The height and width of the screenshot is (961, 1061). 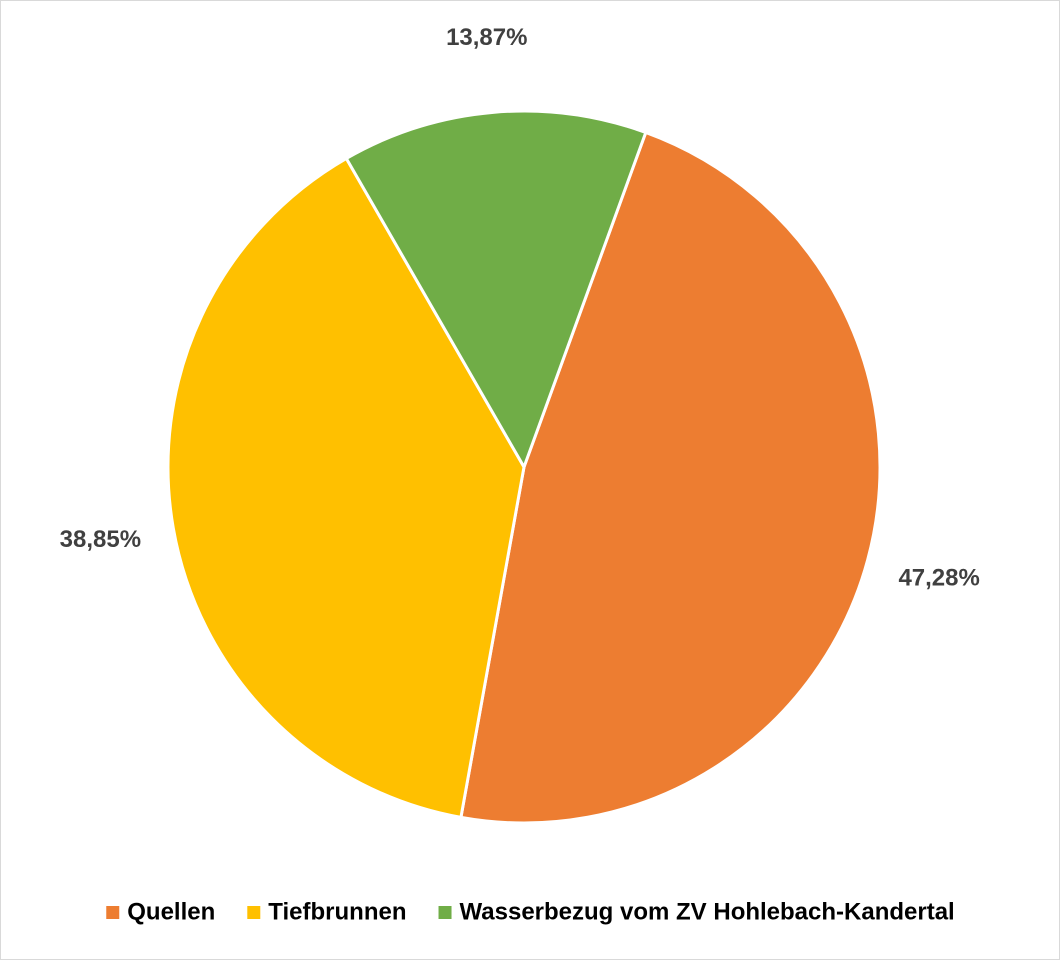 What do you see at coordinates (496, 290) in the screenshot?
I see `pie-slice` at bounding box center [496, 290].